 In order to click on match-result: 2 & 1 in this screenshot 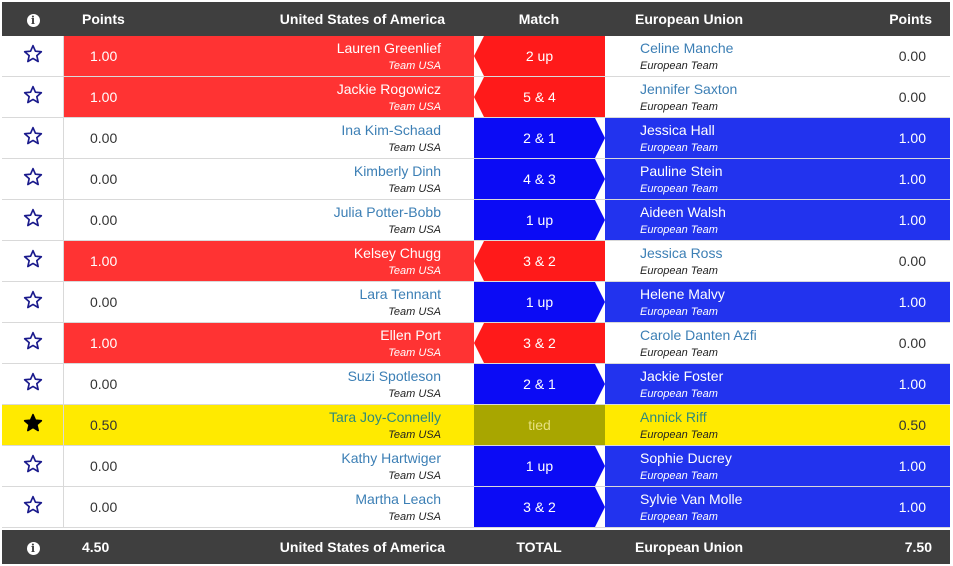, I will do `click(539, 138)`.